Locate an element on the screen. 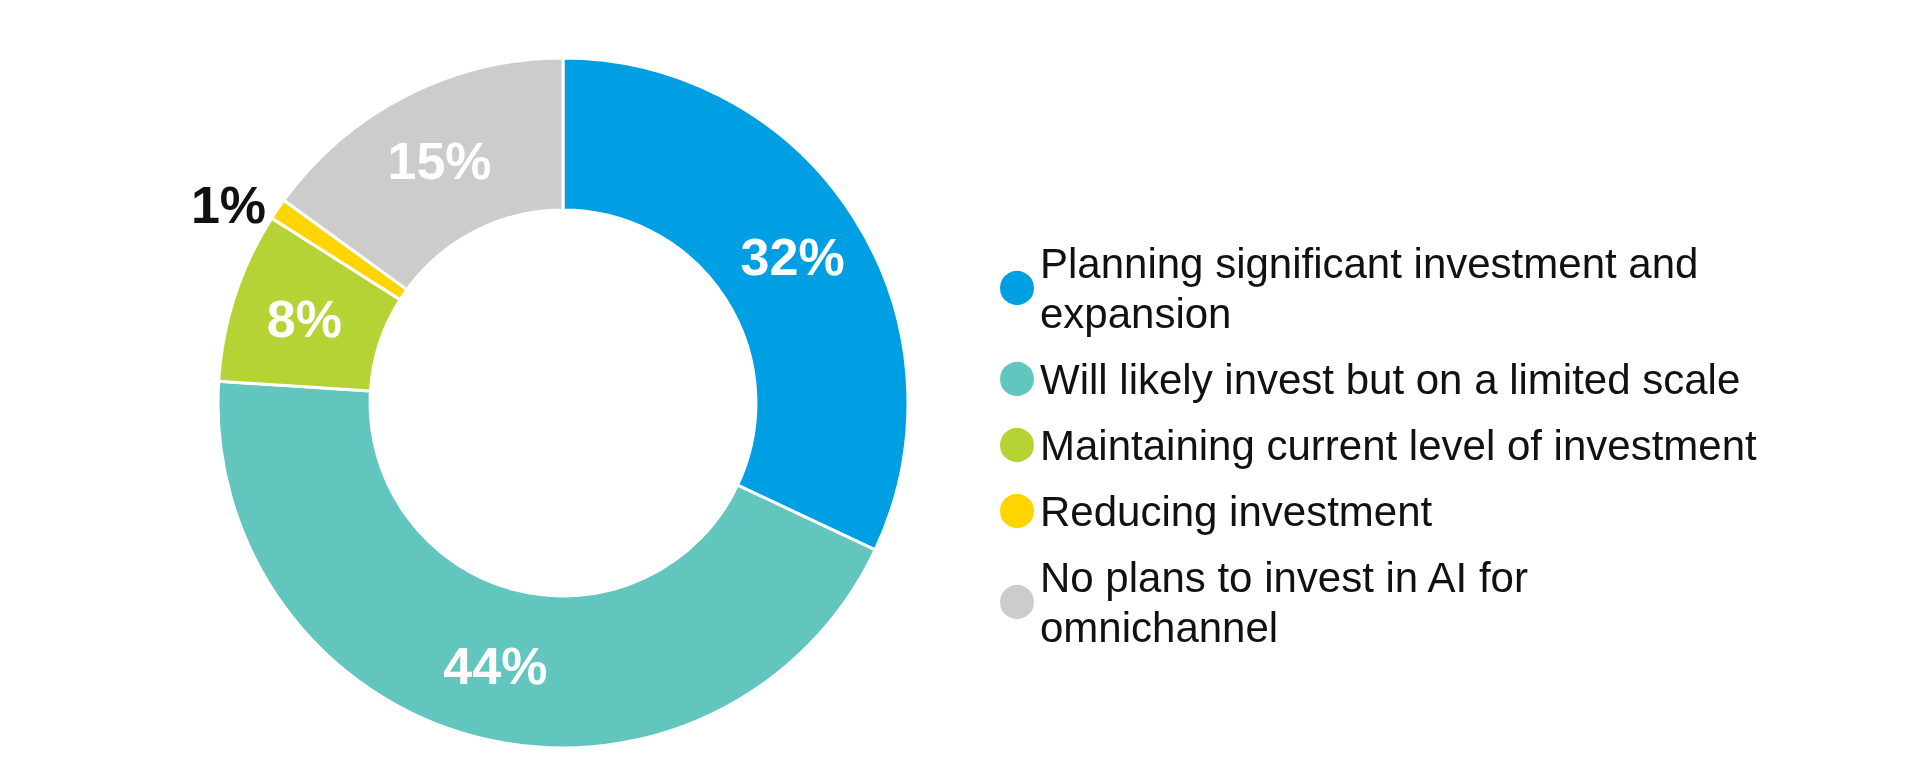 This screenshot has height=758, width=1914. legend-label: Reducing investment is located at coordinates (1236, 511).